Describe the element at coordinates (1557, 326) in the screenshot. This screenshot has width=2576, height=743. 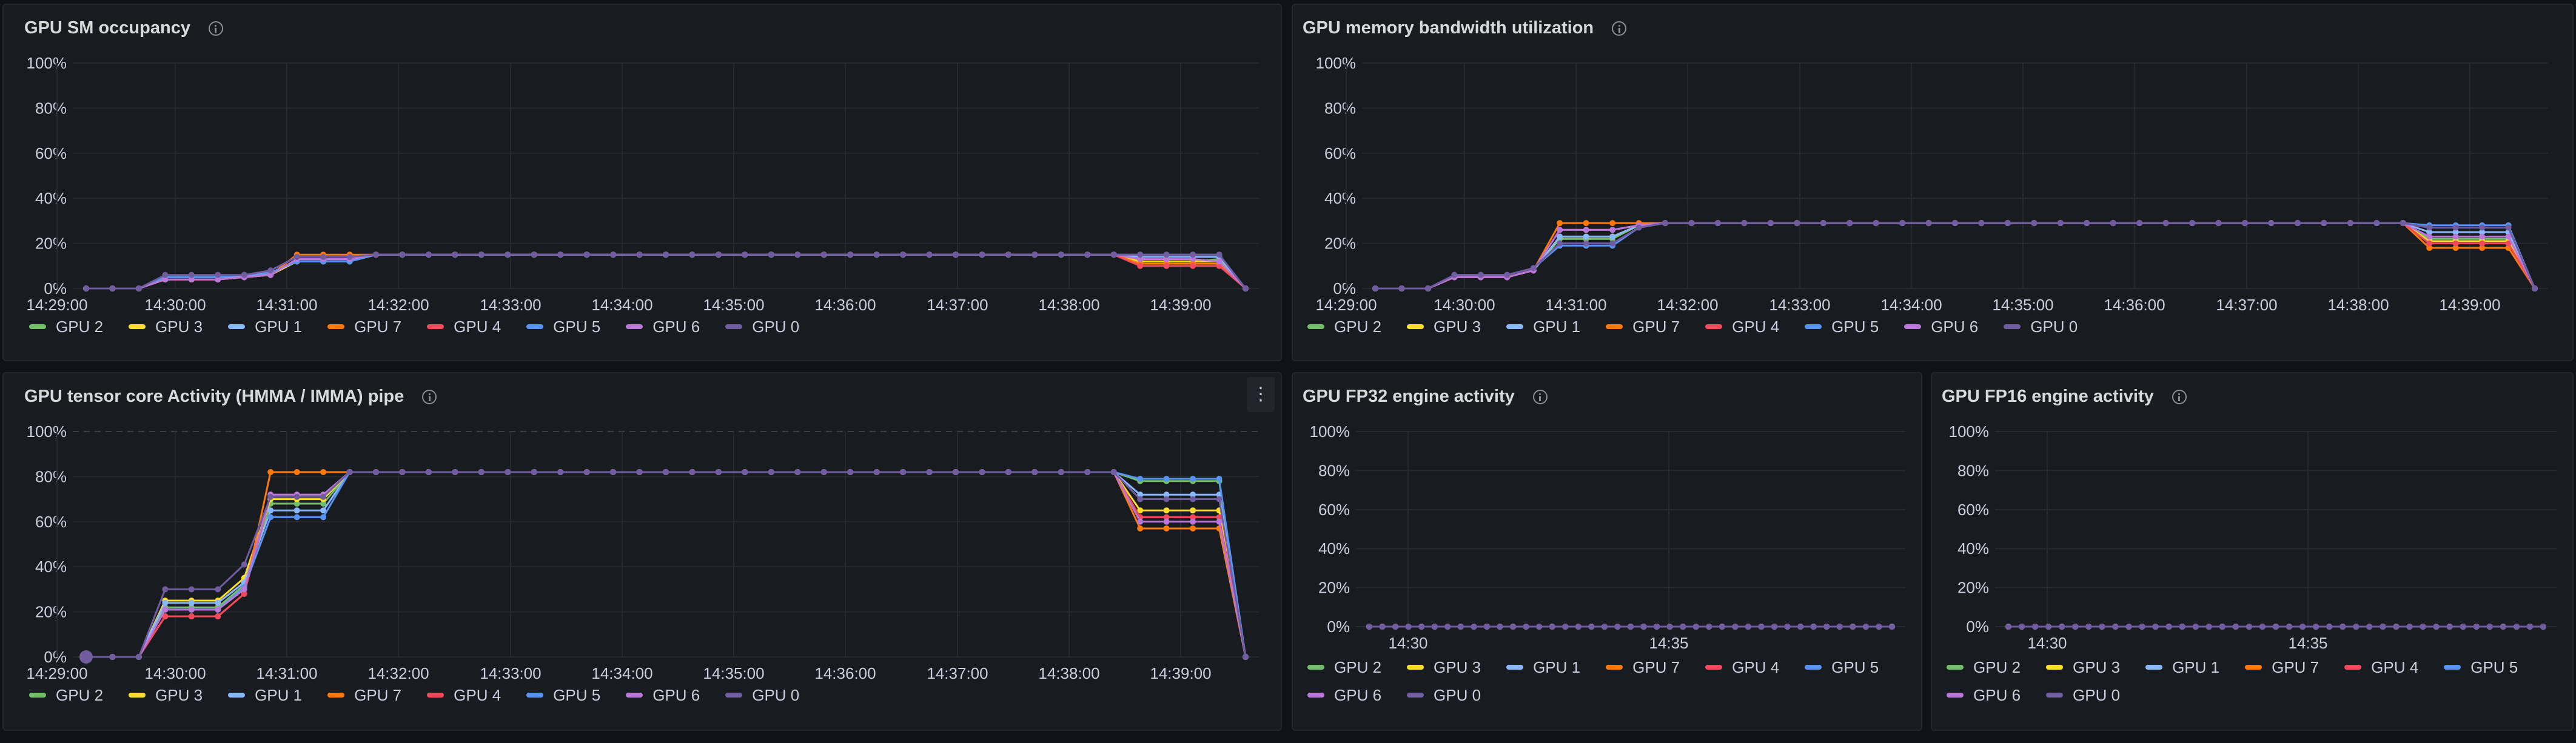
I see `legend-label: GPU 1` at that location.